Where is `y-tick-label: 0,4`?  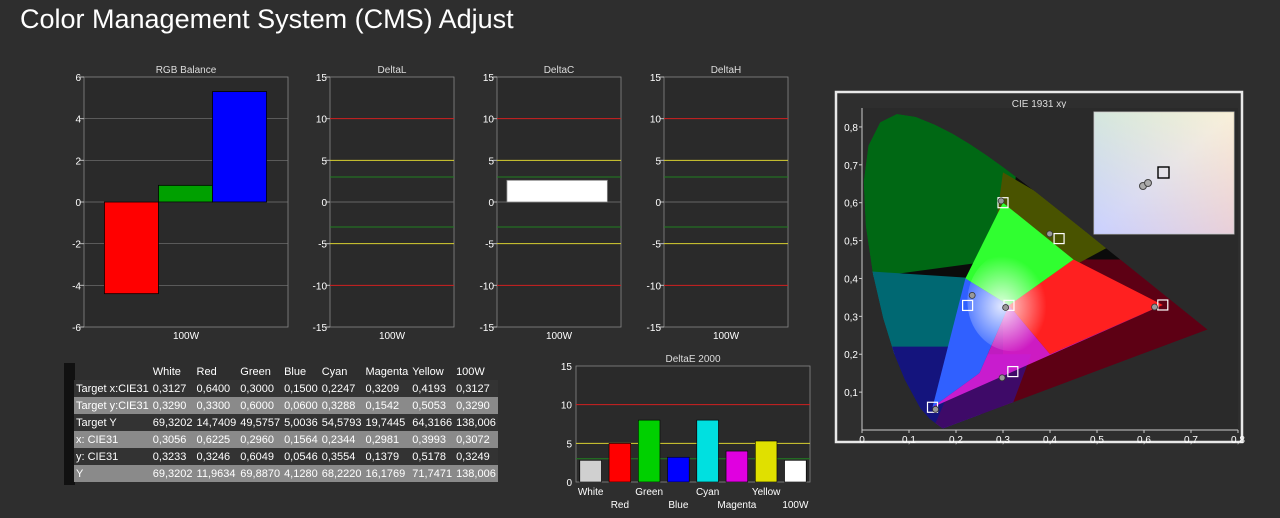
y-tick-label: 0,4 is located at coordinates (851, 279).